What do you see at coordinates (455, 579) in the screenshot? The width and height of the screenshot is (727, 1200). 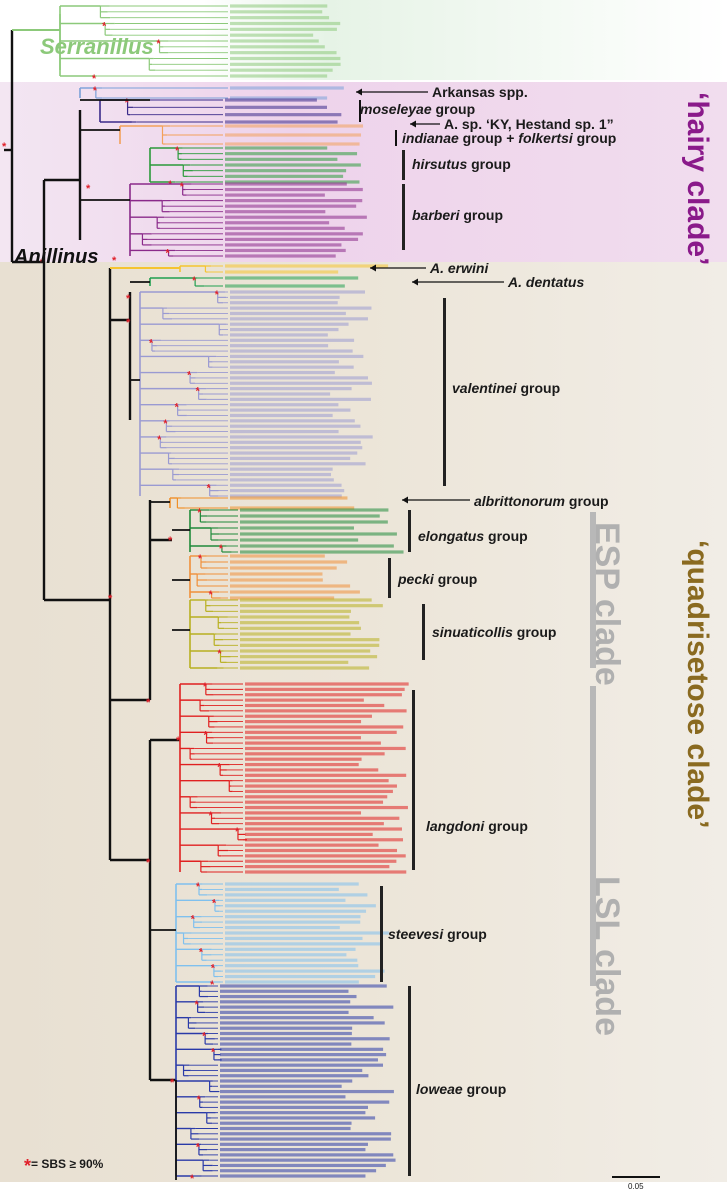 I see `pecki-suffix: group` at bounding box center [455, 579].